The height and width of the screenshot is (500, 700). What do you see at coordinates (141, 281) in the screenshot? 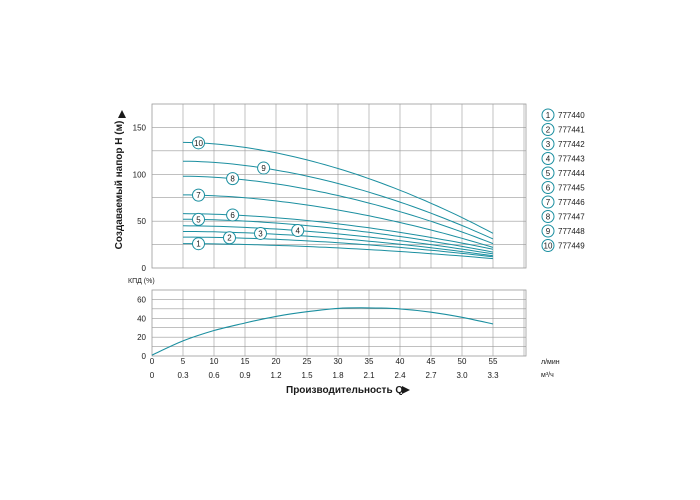
I see `efficiency-y-axis-label: КПД (%)` at bounding box center [141, 281].